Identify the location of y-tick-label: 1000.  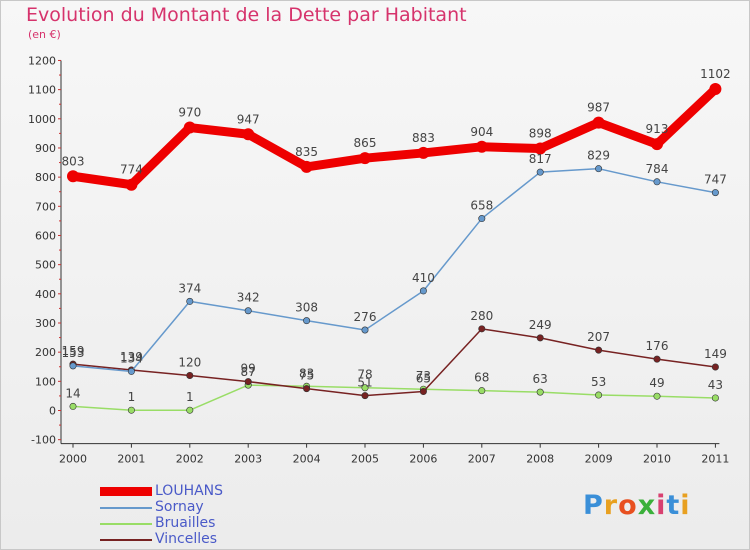
(42, 119).